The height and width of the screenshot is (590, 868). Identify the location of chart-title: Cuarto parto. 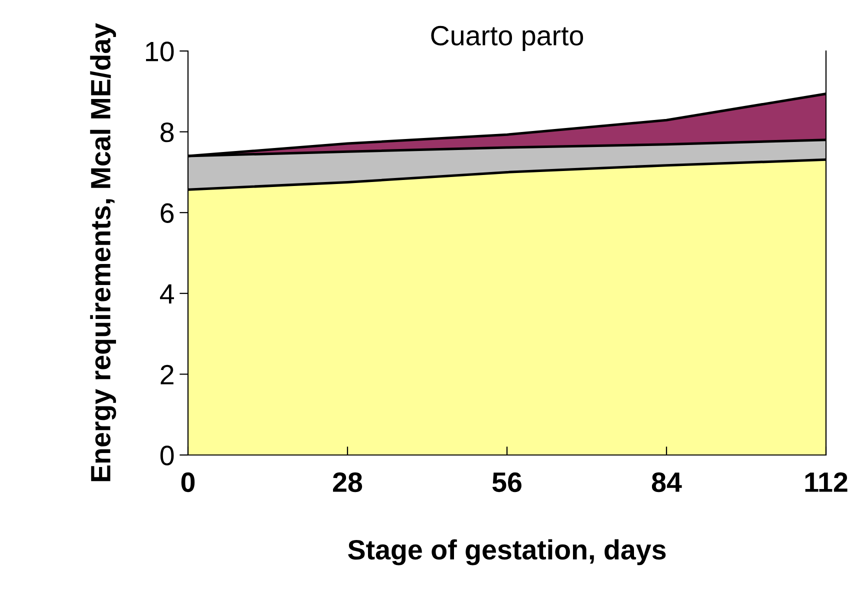
(507, 38).